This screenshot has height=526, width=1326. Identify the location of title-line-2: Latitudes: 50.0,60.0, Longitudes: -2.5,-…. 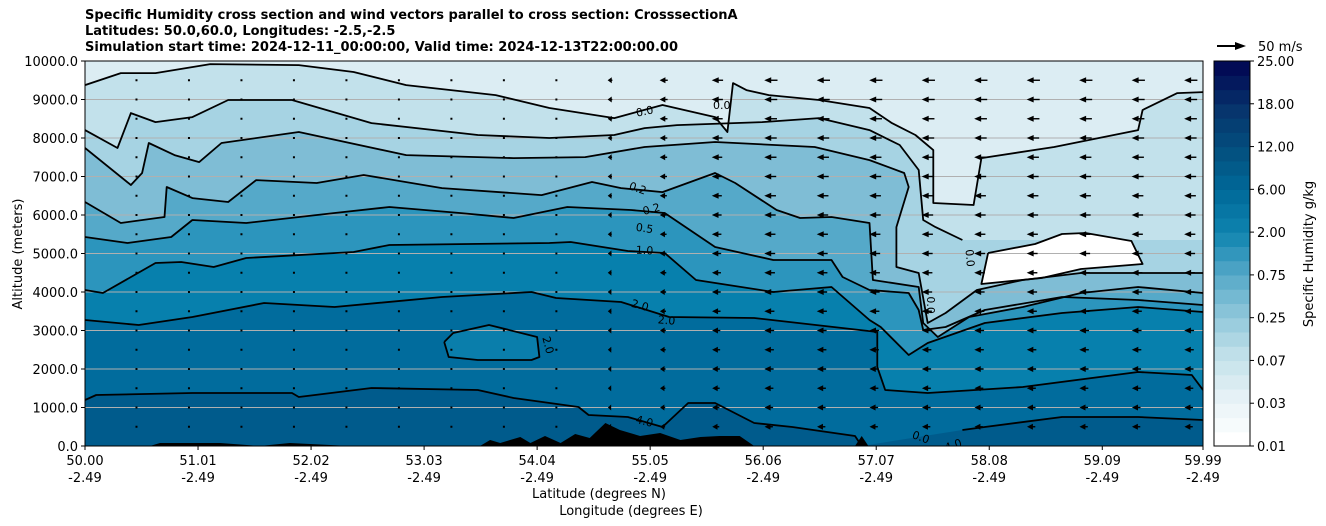
(240, 31).